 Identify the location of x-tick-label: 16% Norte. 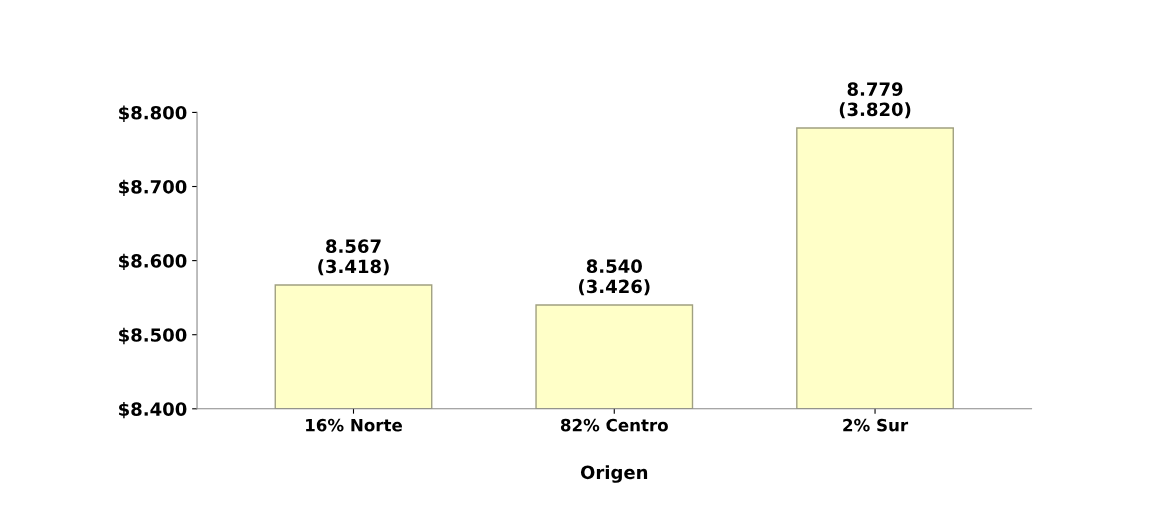
(354, 425).